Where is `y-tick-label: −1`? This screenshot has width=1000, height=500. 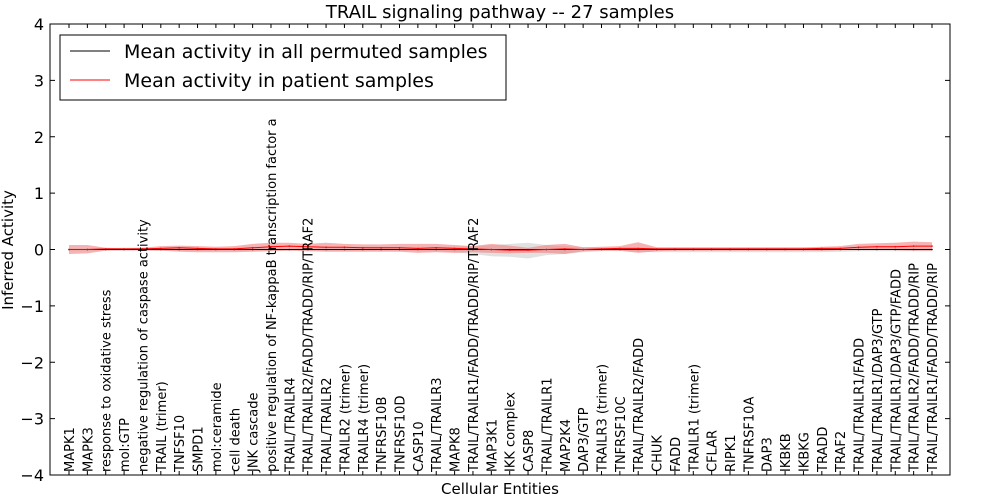
y-tick-label: −1 is located at coordinates (32, 306).